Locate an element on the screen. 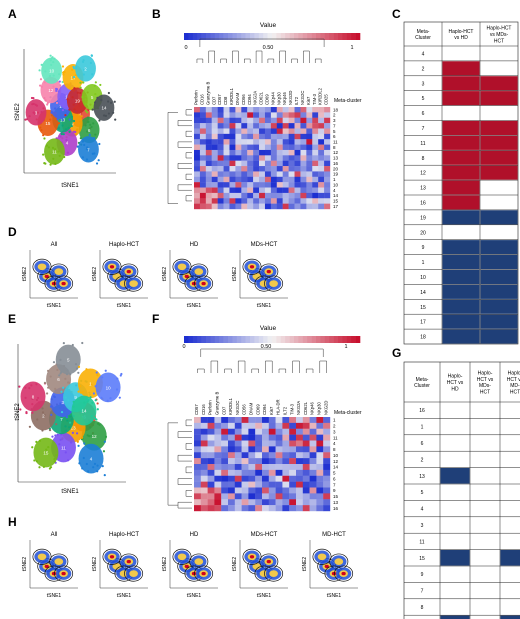 The width and height of the screenshot is (520, 619). heatmap-b-colorbar-title: Value is located at coordinates (268, 25).